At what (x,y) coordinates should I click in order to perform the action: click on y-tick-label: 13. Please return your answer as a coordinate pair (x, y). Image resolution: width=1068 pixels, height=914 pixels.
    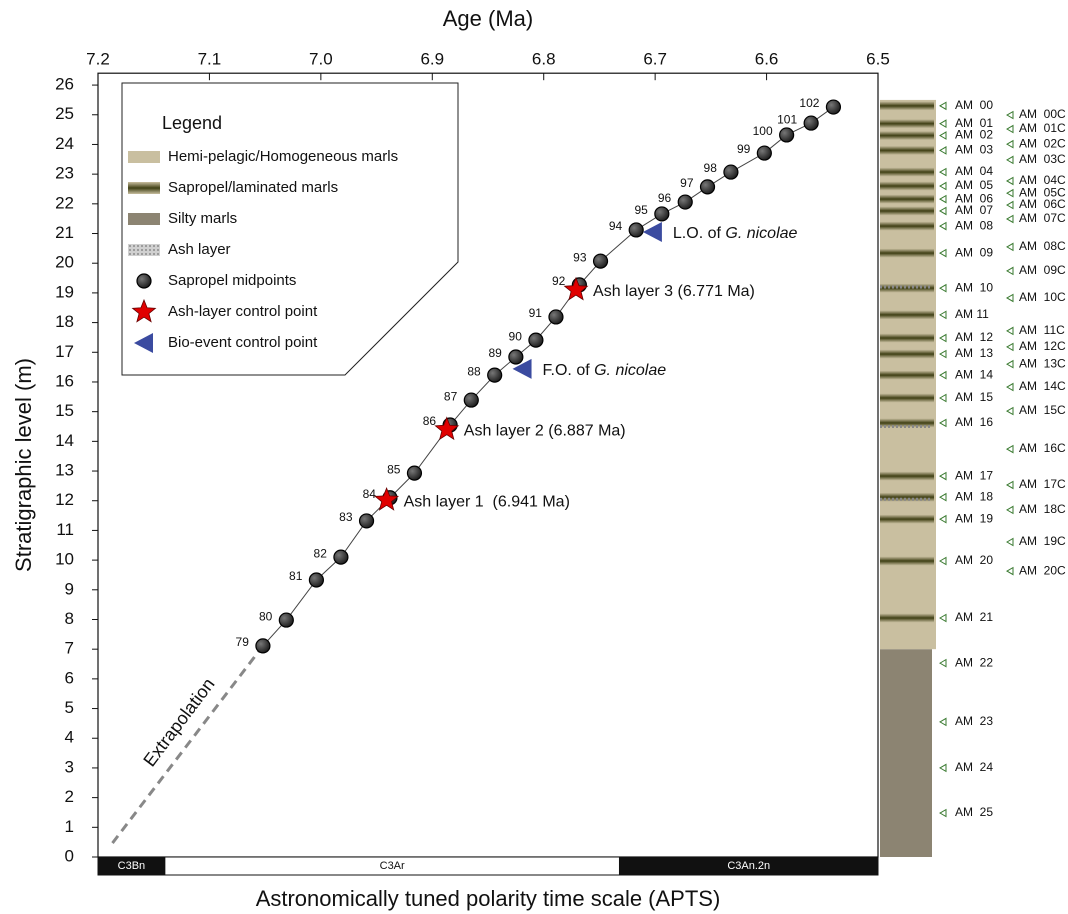
    Looking at the image, I should click on (64, 470).